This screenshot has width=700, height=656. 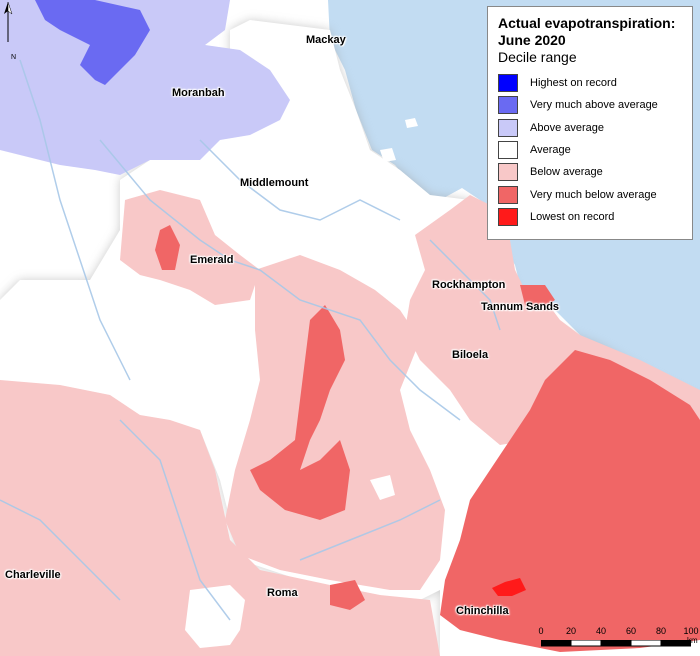 I want to click on legend-title: Actual evapotranspiration:, so click(x=587, y=23).